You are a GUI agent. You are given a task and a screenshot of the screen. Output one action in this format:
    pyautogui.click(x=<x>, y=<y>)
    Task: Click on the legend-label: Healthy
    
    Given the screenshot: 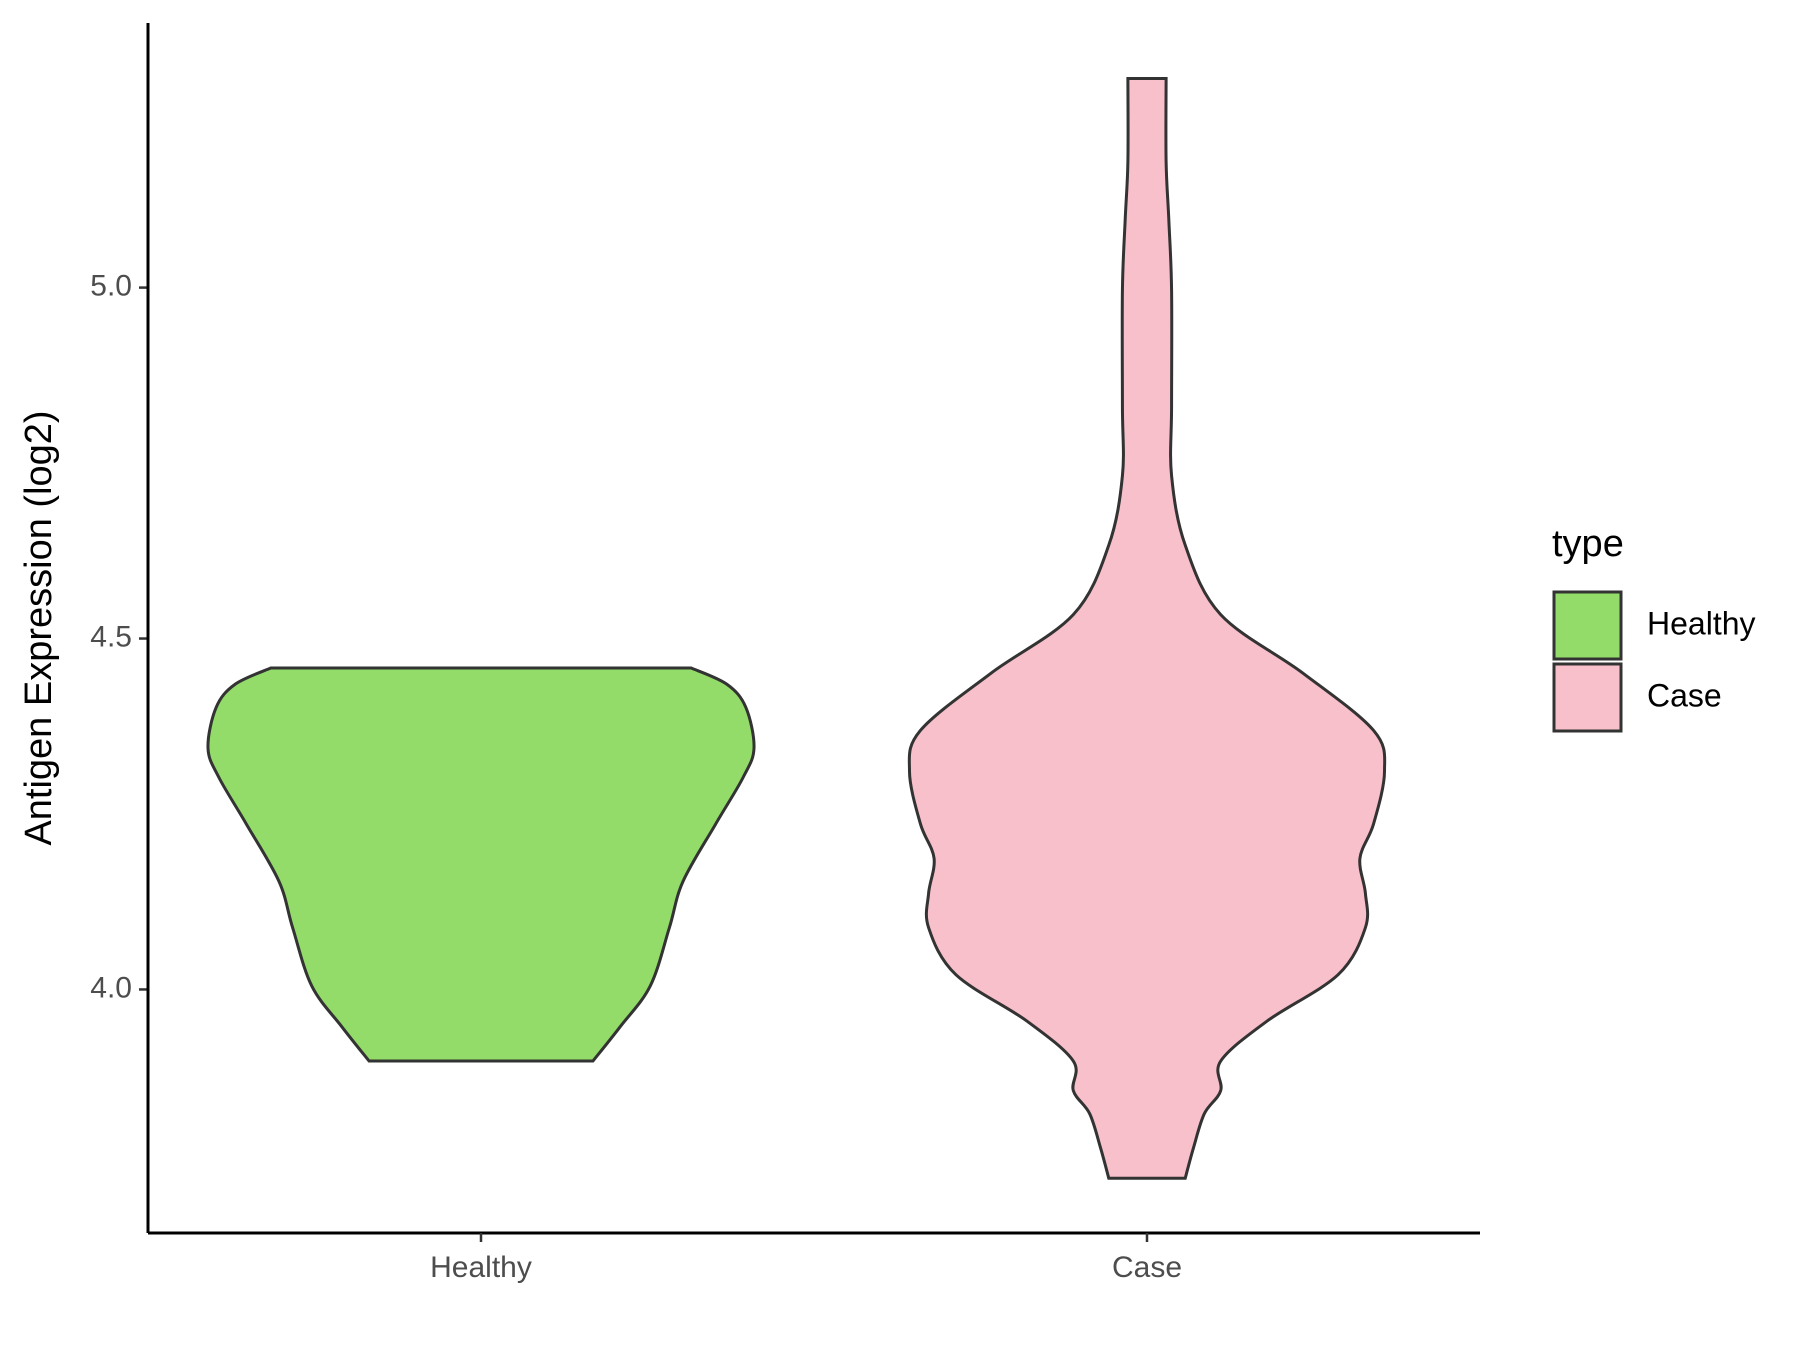 What is the action you would take?
    pyautogui.click(x=1701, y=623)
    